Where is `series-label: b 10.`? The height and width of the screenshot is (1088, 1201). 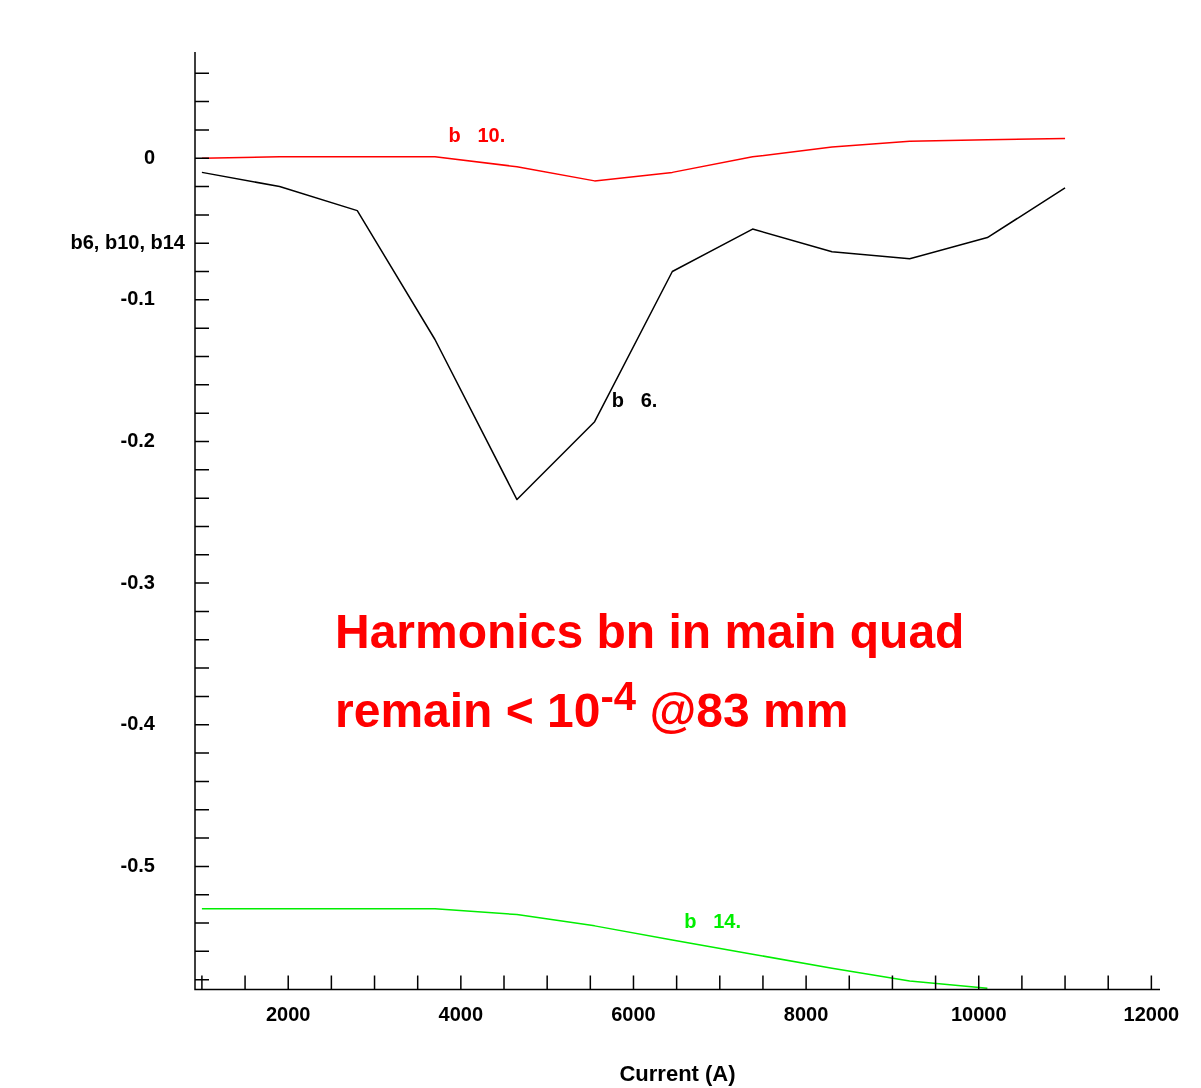 series-label: b 10. is located at coordinates (477, 135).